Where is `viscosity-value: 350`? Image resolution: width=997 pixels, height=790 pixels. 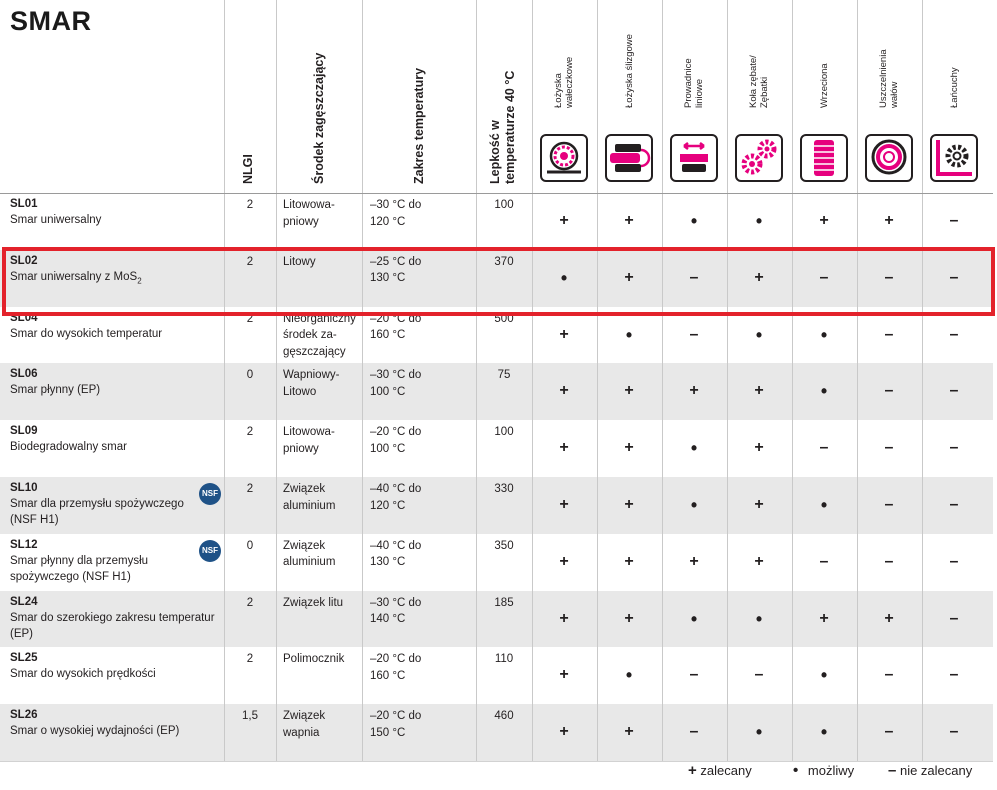
viscosity-value: 350 is located at coordinates (504, 545).